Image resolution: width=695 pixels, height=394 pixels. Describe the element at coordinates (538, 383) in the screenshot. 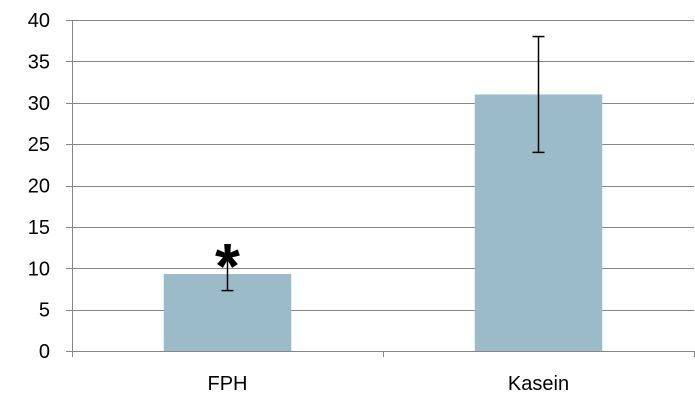

I see `x-category-label: Kasein` at that location.